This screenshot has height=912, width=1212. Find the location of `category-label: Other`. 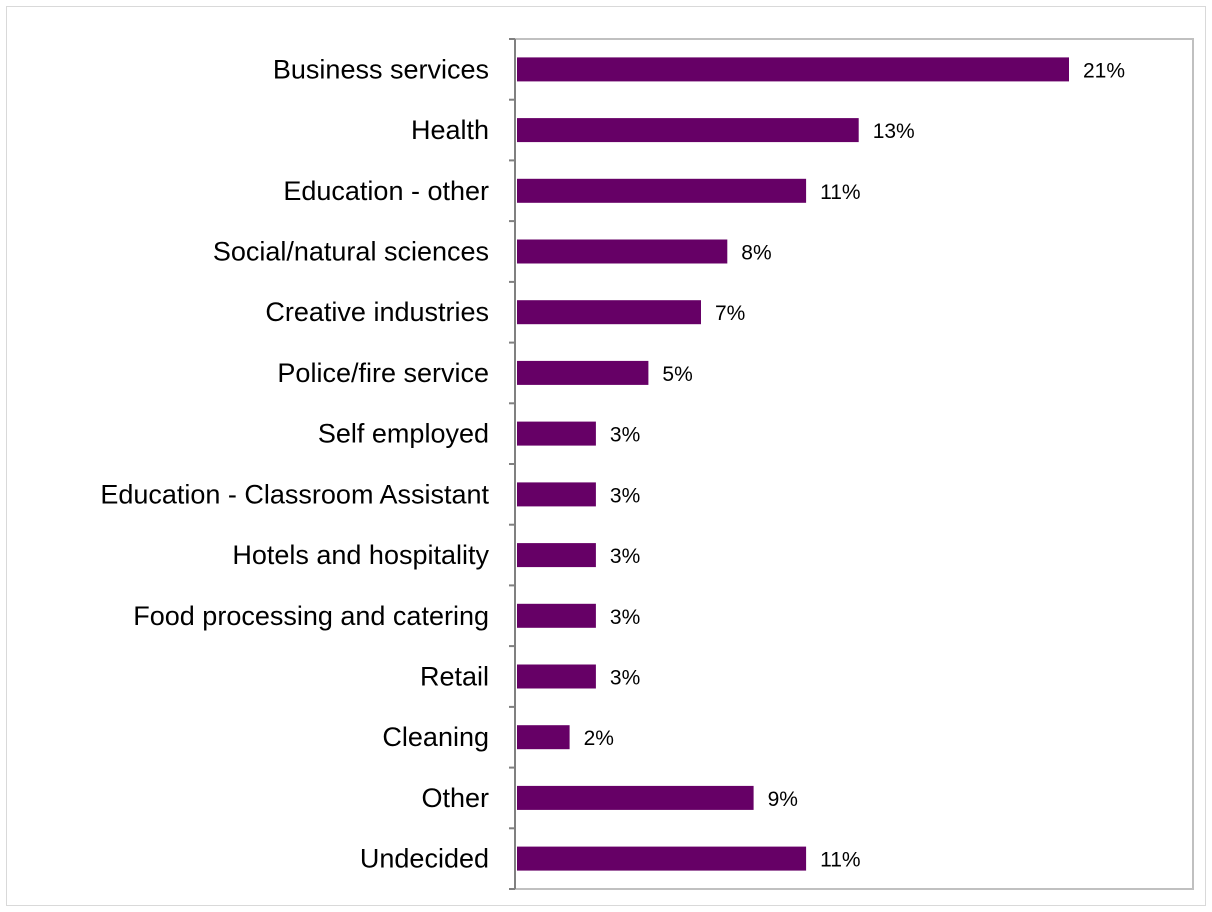

category-label: Other is located at coordinates (455, 798).